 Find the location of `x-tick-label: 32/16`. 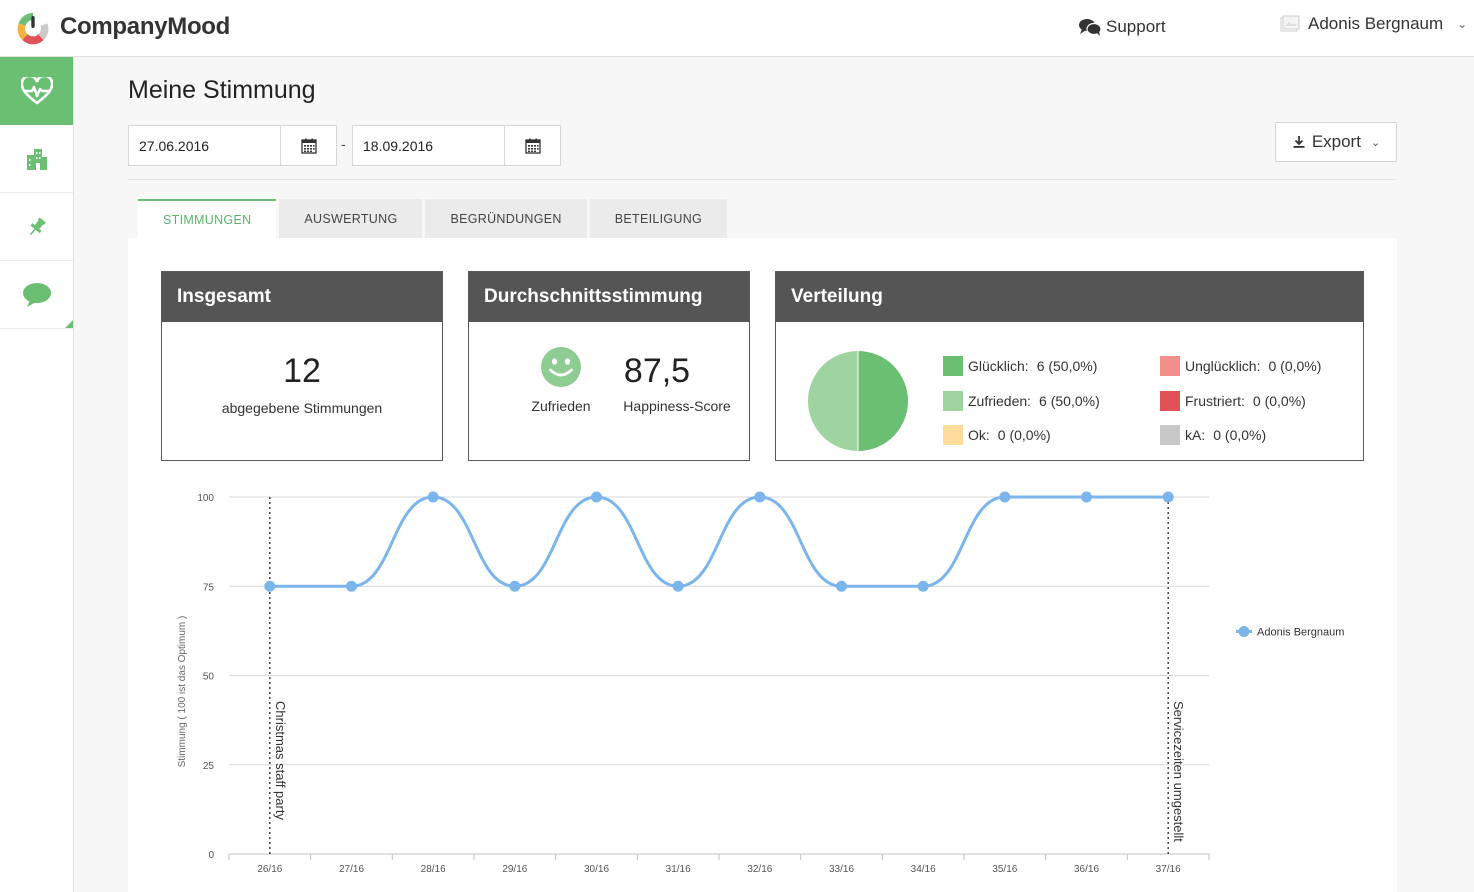

x-tick-label: 32/16 is located at coordinates (759, 869).